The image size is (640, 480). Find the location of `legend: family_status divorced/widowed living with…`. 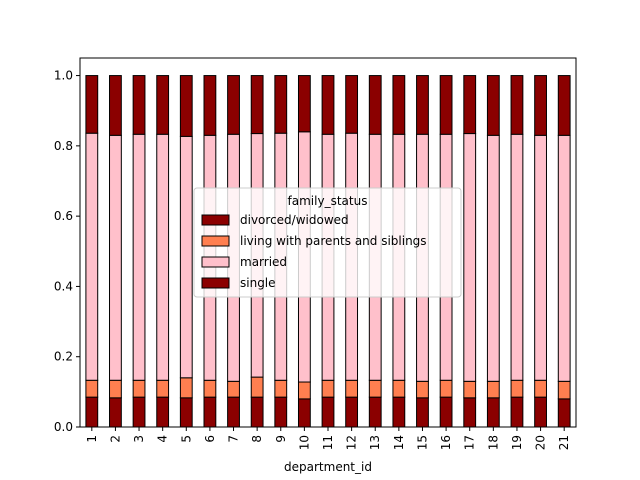

legend: family_status divorced/widowed living with… is located at coordinates (327, 242).